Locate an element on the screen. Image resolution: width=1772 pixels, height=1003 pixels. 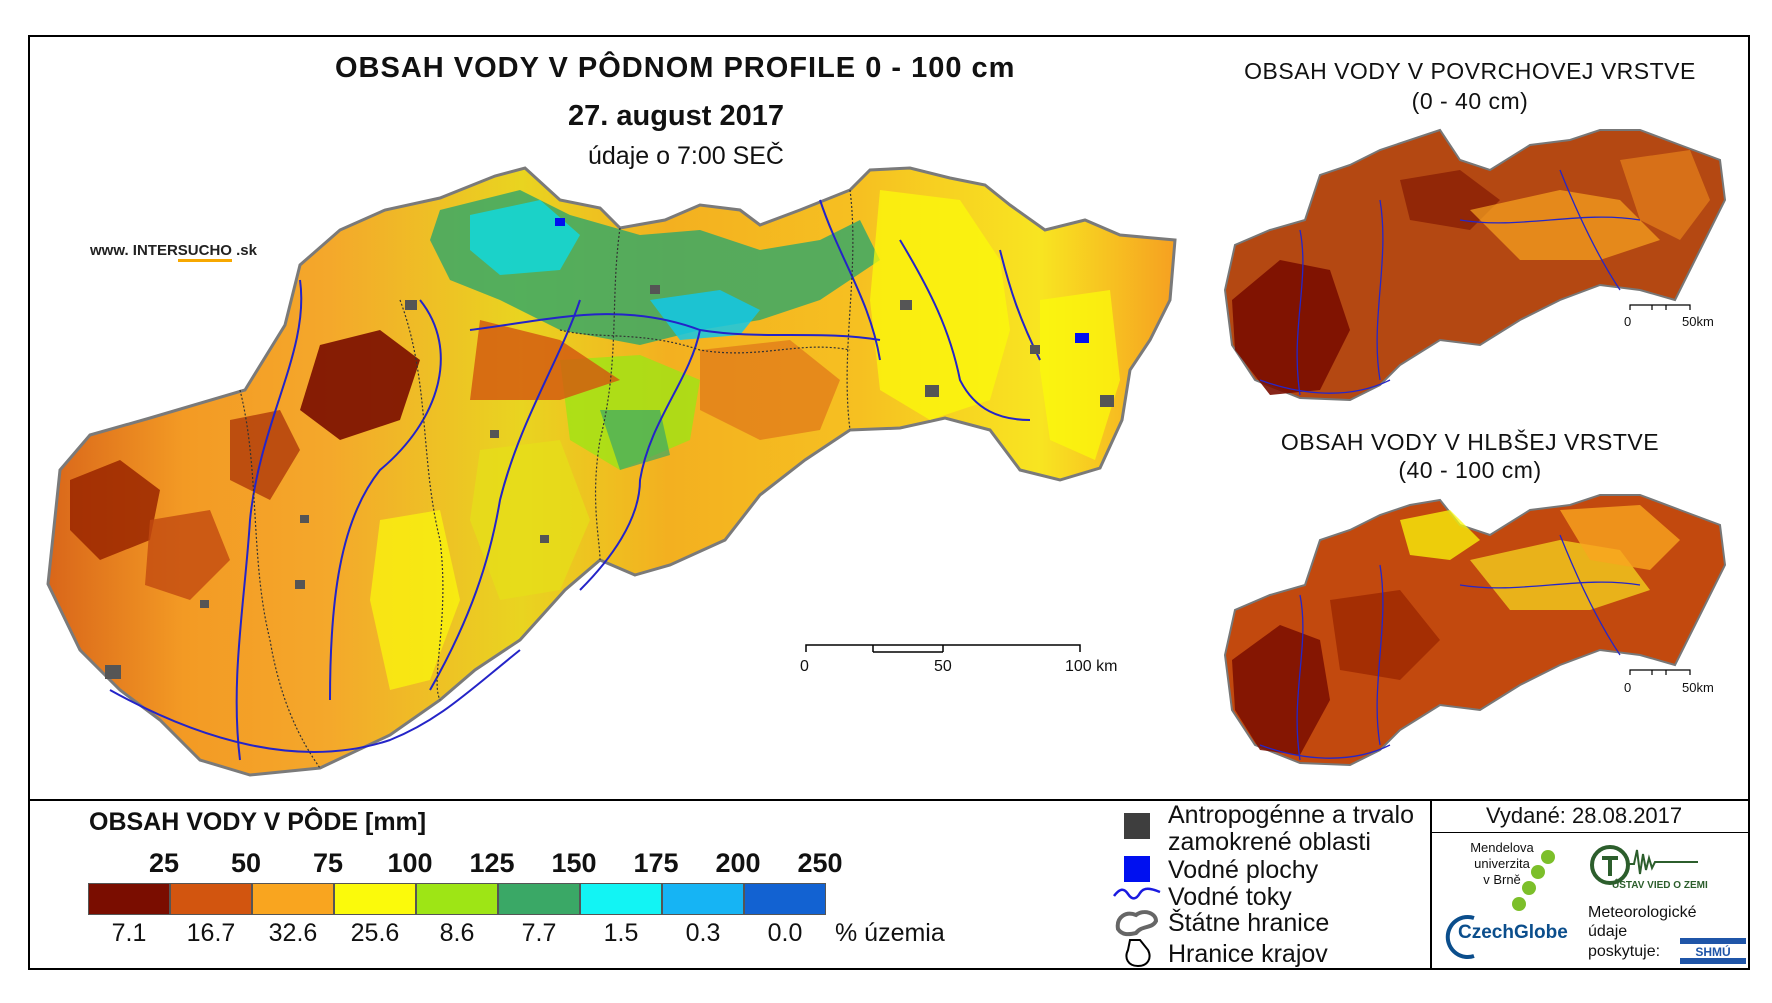
issued-date: Vydané: 28.08.2017 is located at coordinates (1584, 815).